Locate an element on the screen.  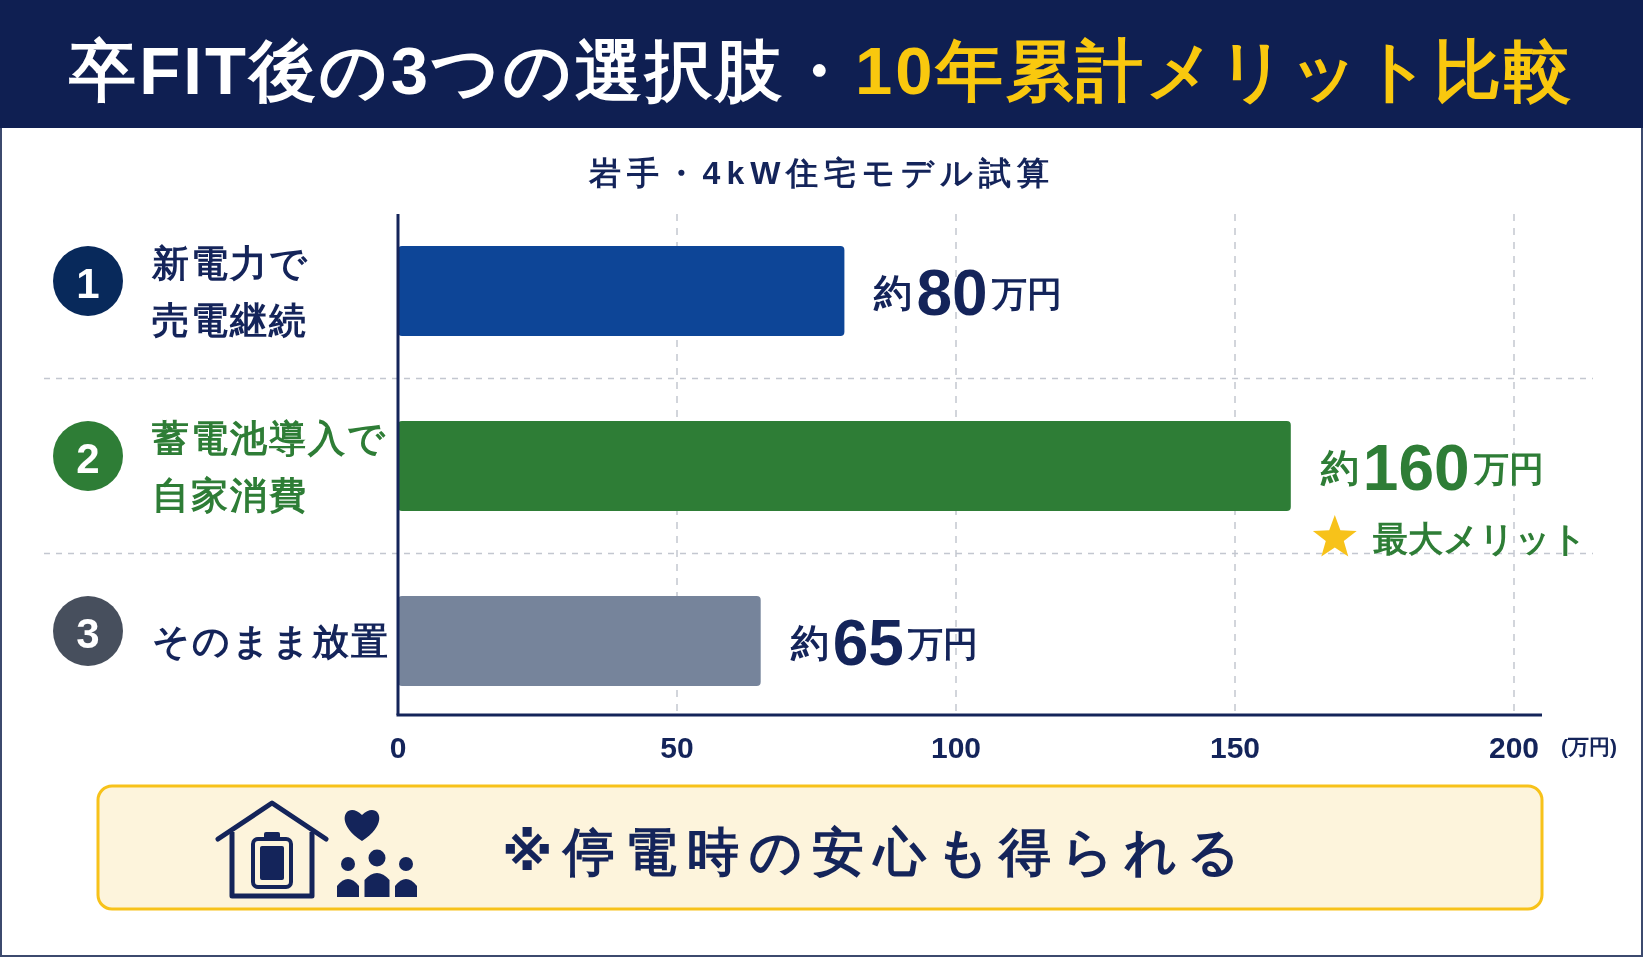
y-tick-label: 新電力で売電継続 is located at coordinates (230, 291).